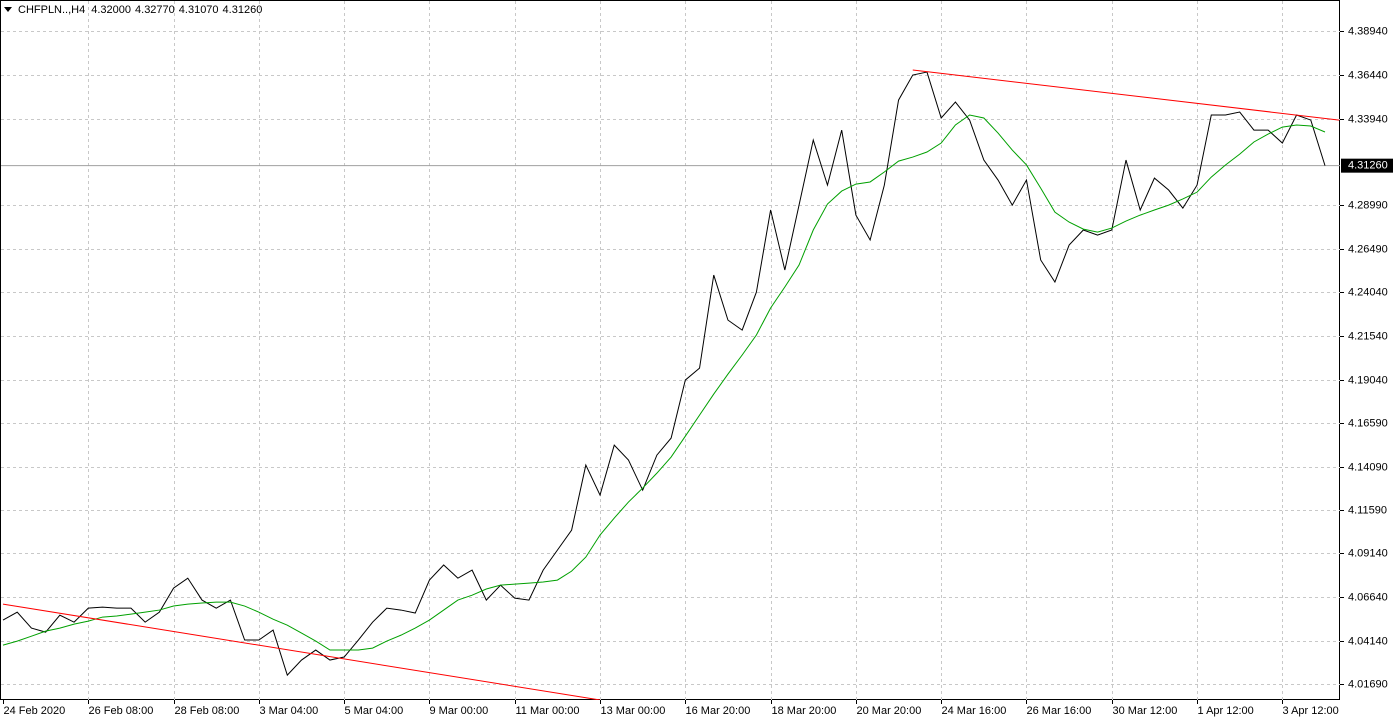  Describe the element at coordinates (51, 10) in the screenshot. I see `symbol: CHFPLN..,H4` at that location.